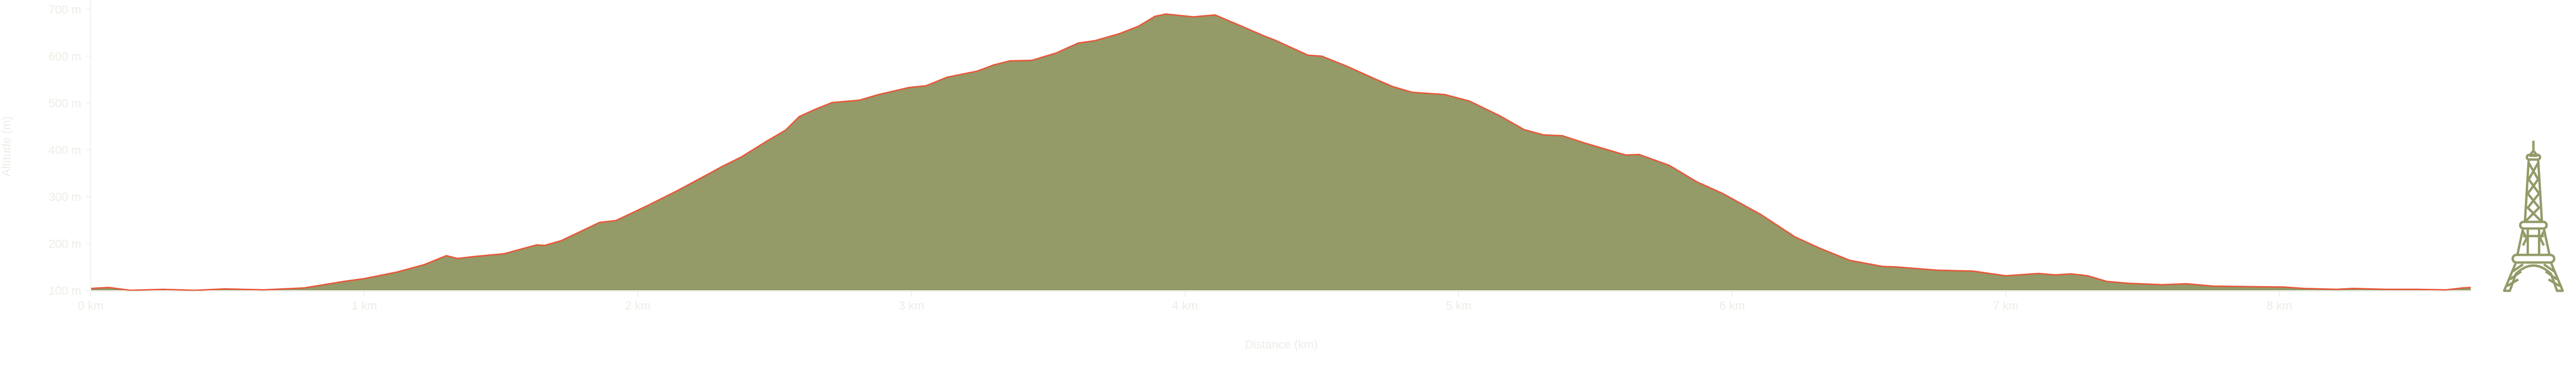 Image resolution: width=2576 pixels, height=384 pixels. I want to click on y-tick-label: 400 m, so click(64, 149).